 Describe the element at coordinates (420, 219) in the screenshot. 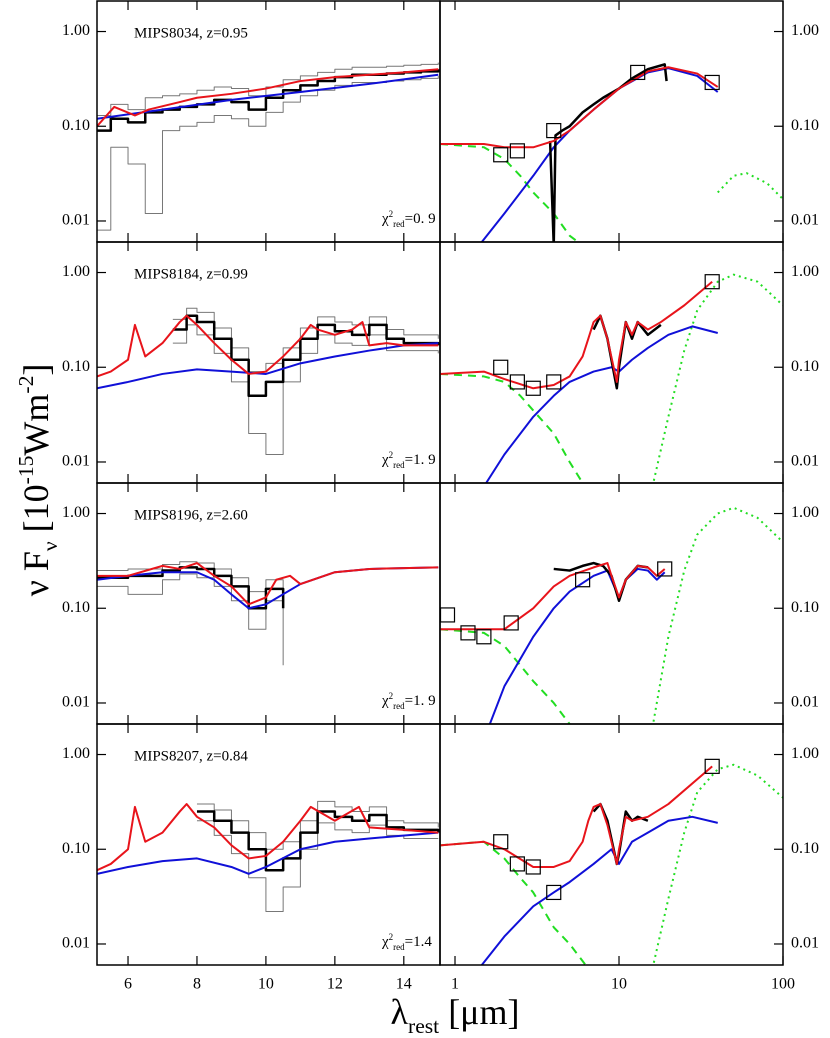

I see `label-part: =0. 9` at that location.